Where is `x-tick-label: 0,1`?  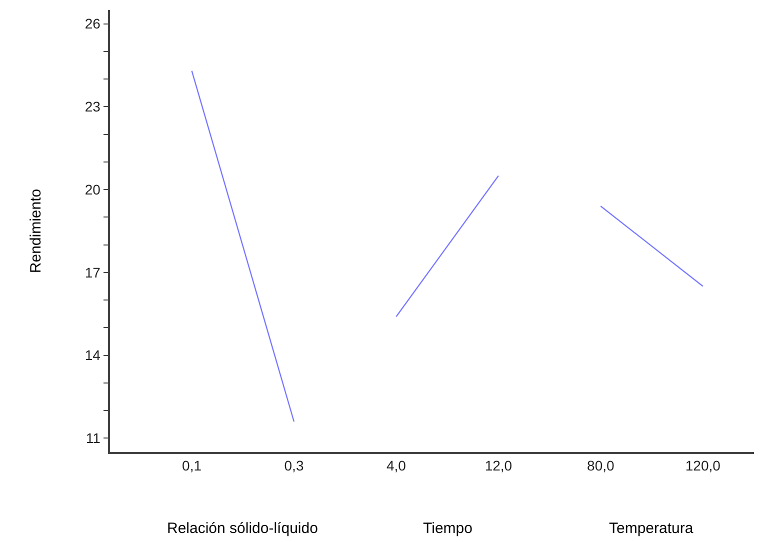 x-tick-label: 0,1 is located at coordinates (192, 466).